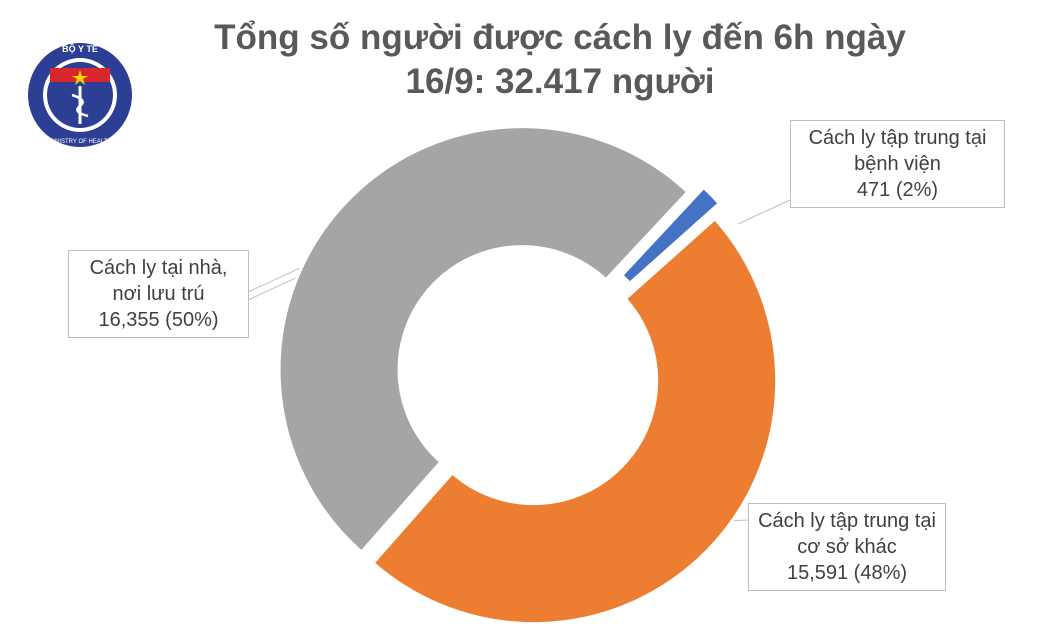  I want to click on leader-line, so click(764, 212).